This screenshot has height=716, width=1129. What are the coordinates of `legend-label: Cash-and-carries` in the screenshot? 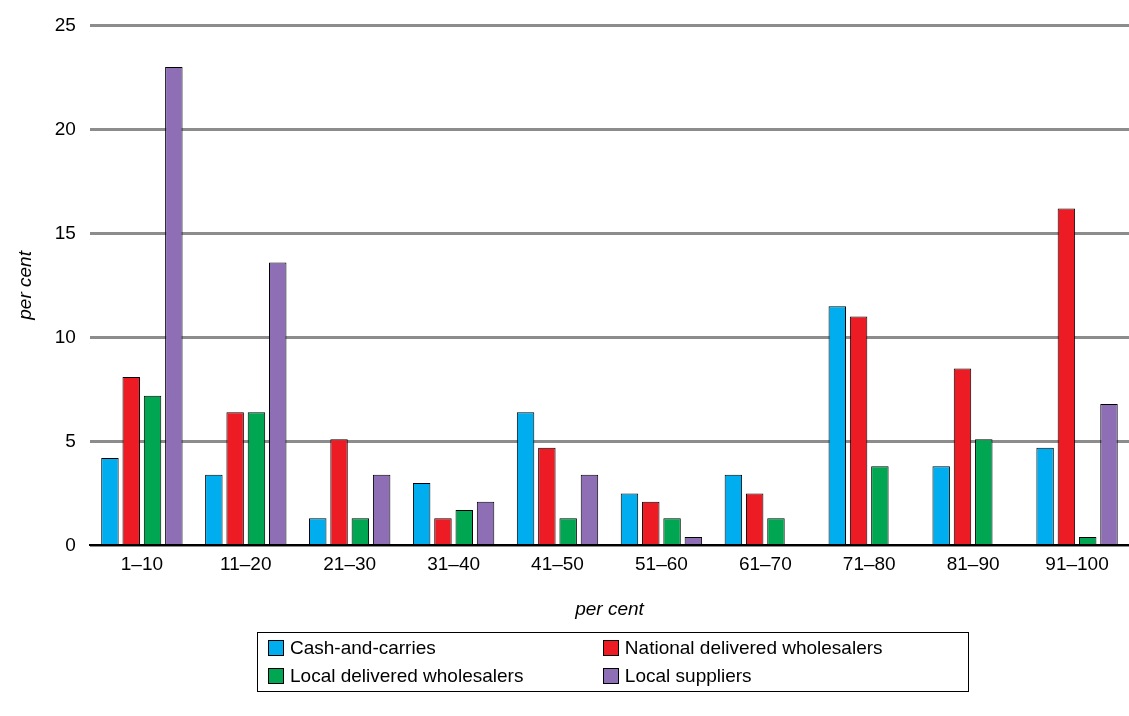 It's located at (363, 648).